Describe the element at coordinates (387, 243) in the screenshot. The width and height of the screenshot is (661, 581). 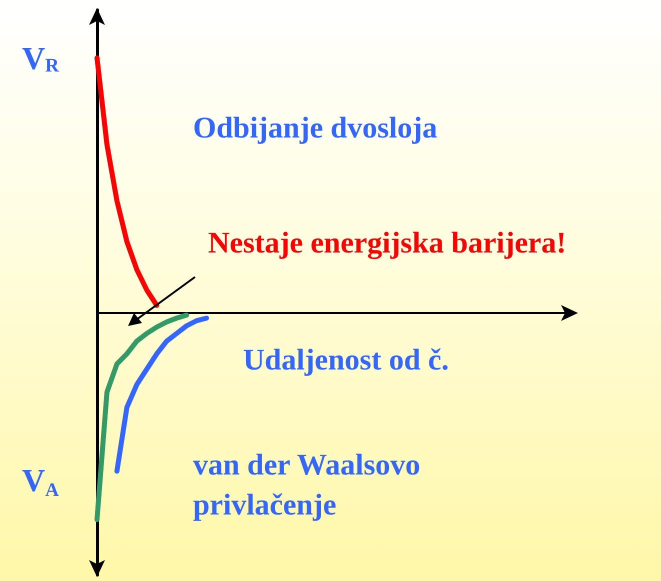
I see `annotation: Nestaje energijska barijera!` at that location.